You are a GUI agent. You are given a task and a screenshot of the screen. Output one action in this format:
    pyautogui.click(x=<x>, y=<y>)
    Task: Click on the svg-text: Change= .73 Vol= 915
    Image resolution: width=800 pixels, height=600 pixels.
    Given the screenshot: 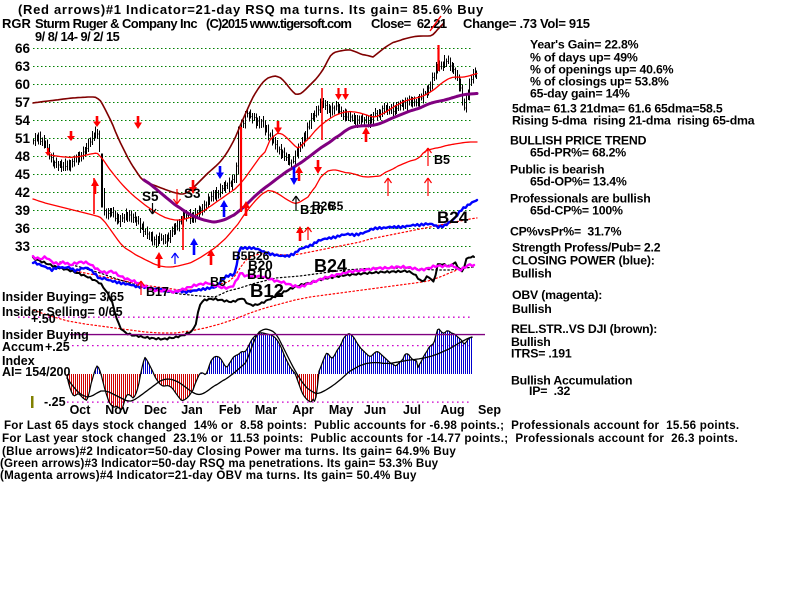 What is the action you would take?
    pyautogui.click(x=526, y=23)
    